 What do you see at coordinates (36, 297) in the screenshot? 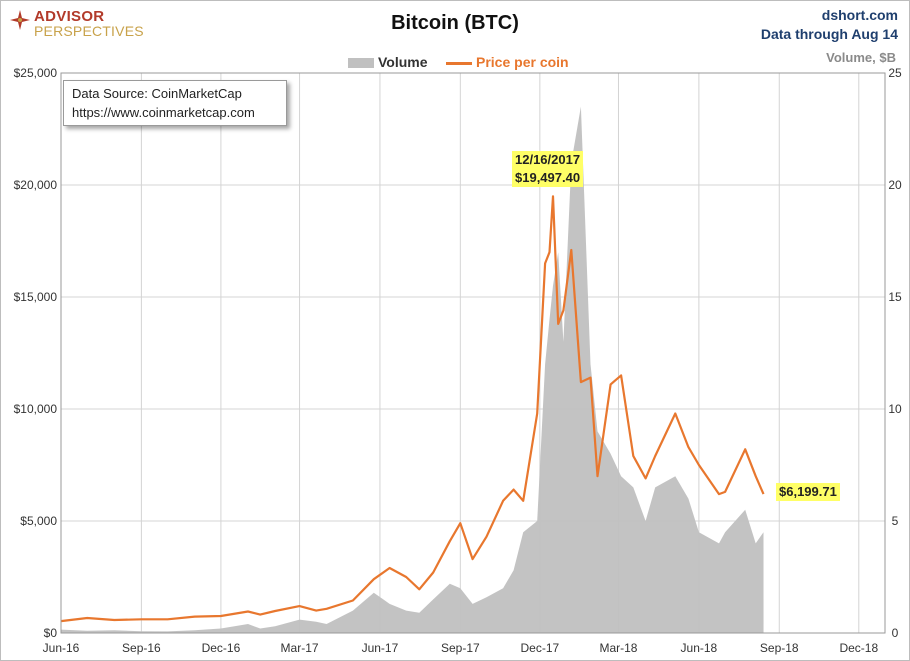
I see `y-left-tick-label: $15,000` at bounding box center [36, 297].